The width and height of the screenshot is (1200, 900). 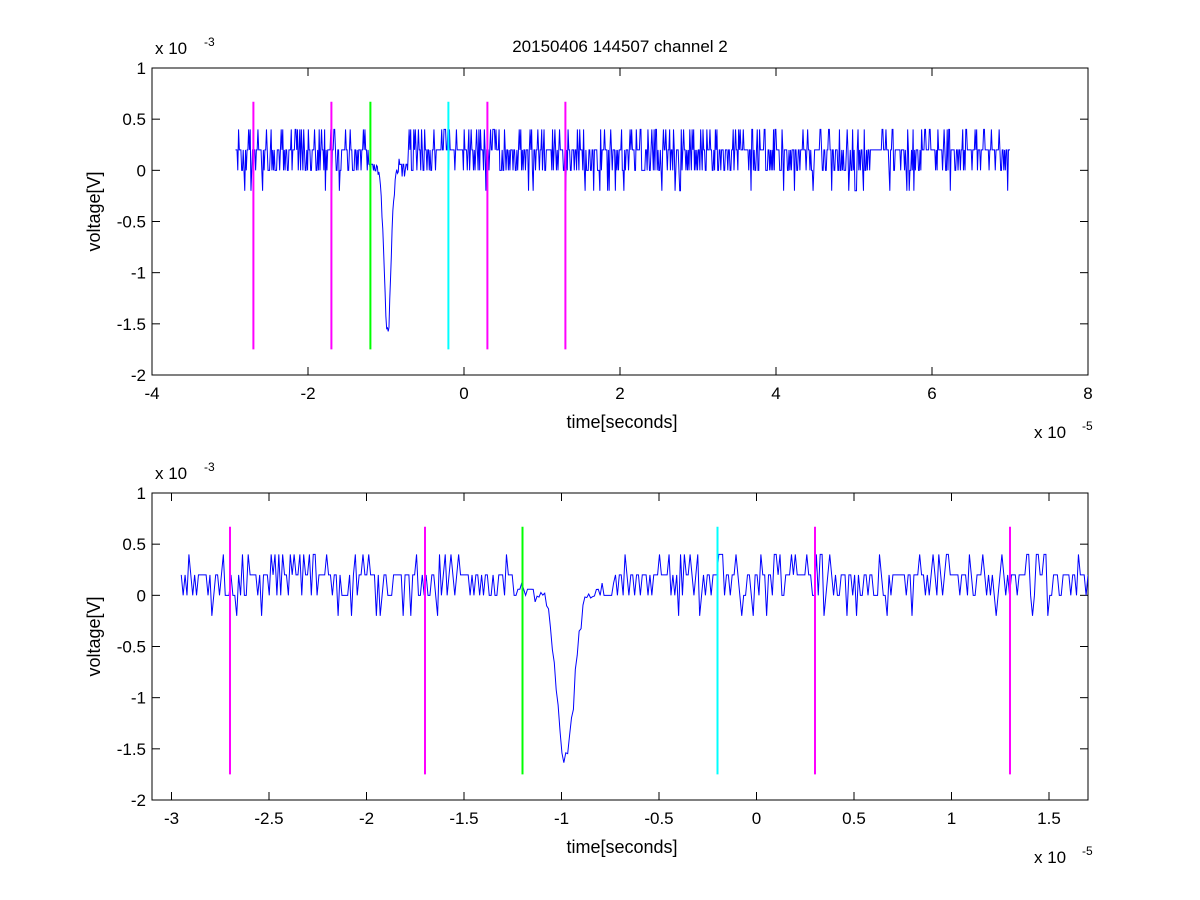 What do you see at coordinates (951, 818) in the screenshot?
I see `x-tick-label: 1` at bounding box center [951, 818].